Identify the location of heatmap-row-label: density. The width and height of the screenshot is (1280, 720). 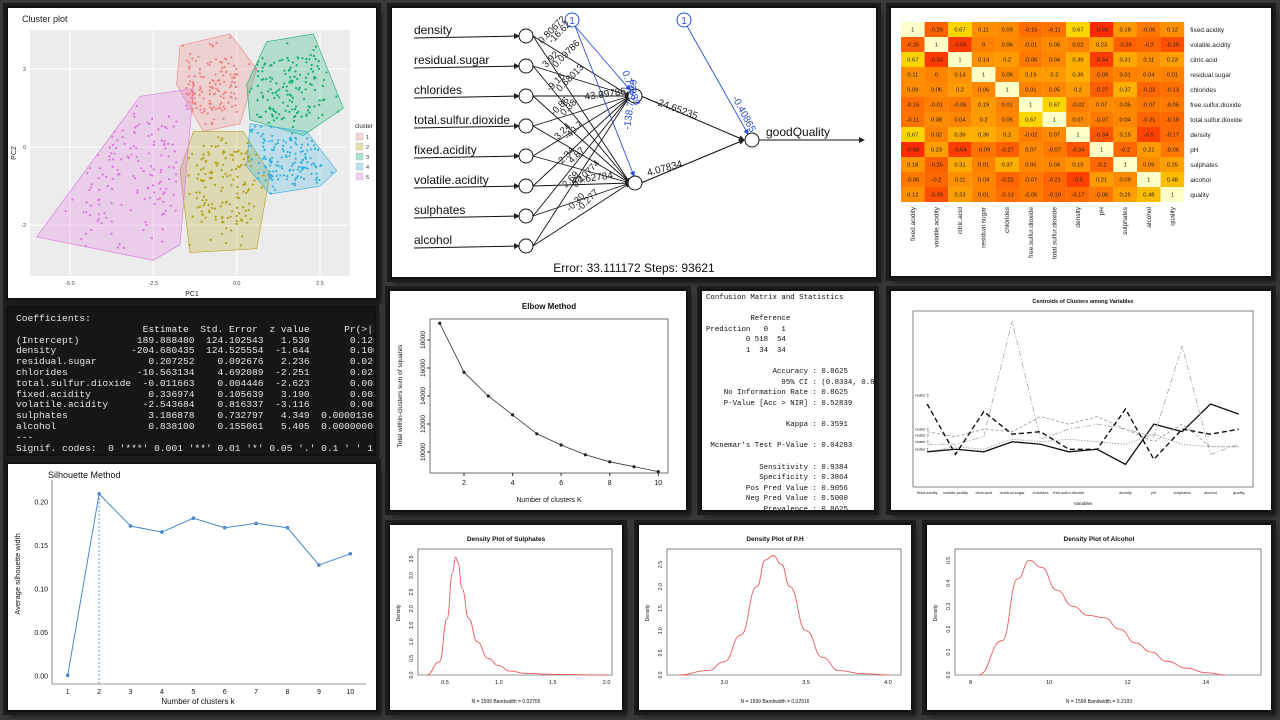
(1200, 135).